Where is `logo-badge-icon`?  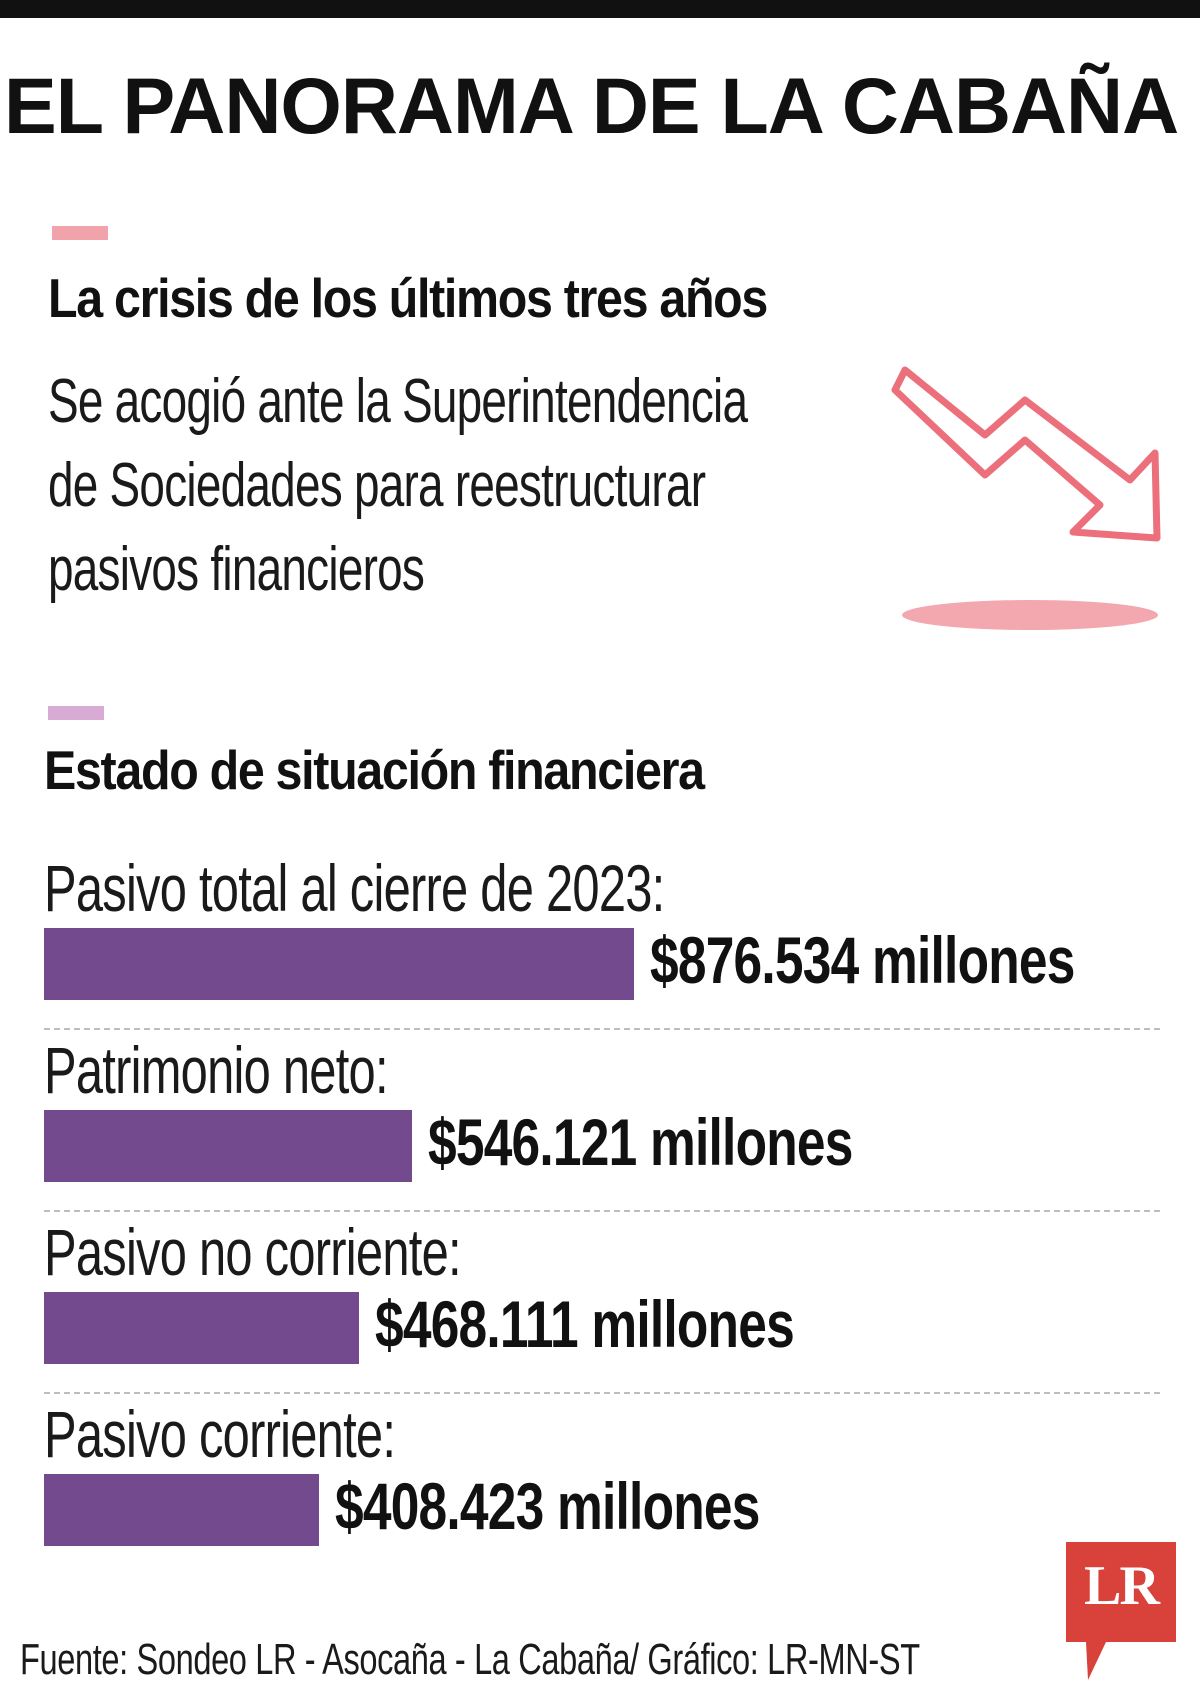
logo-badge-icon is located at coordinates (1121, 1611).